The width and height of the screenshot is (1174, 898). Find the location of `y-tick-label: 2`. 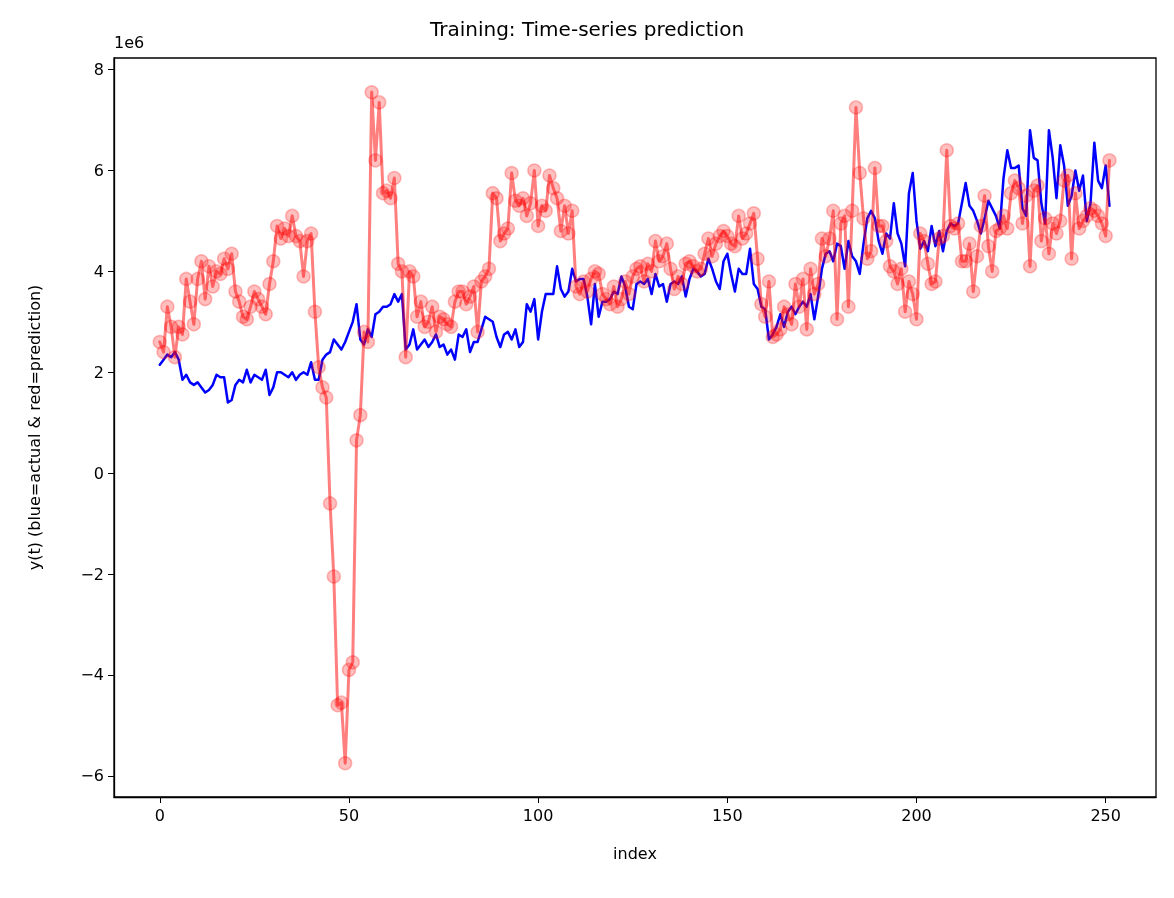

y-tick-label: 2 is located at coordinates (98, 372).